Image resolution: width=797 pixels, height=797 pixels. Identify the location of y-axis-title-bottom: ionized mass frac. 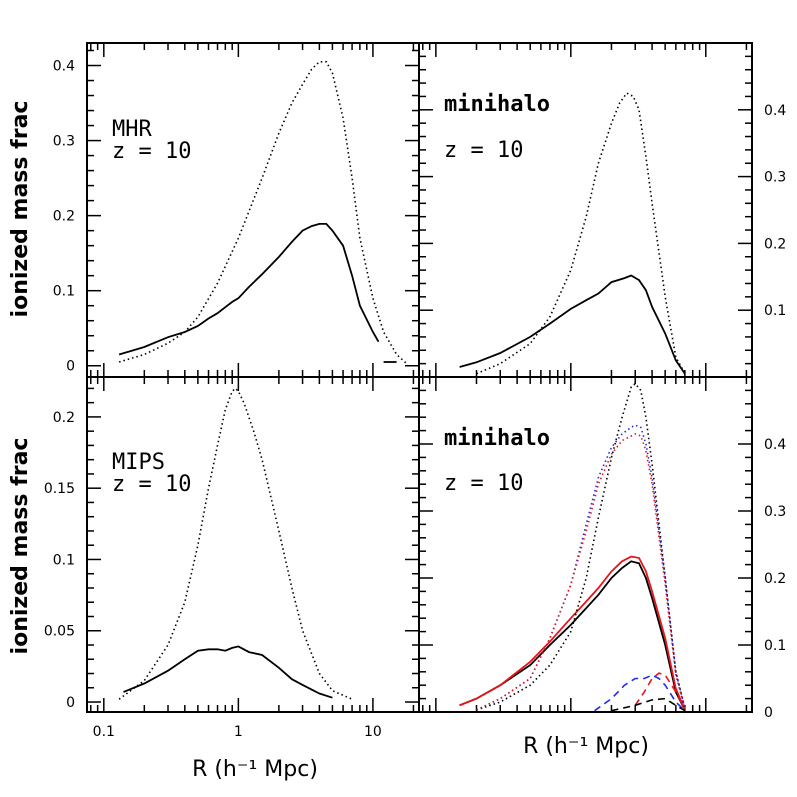
(20, 546).